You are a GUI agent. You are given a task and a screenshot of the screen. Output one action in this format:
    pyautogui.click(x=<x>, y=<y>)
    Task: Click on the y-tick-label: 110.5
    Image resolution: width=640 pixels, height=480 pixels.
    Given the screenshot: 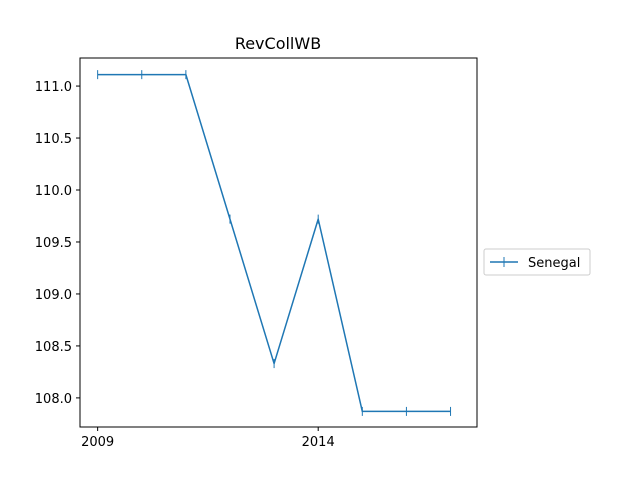 What is the action you would take?
    pyautogui.click(x=53, y=139)
    